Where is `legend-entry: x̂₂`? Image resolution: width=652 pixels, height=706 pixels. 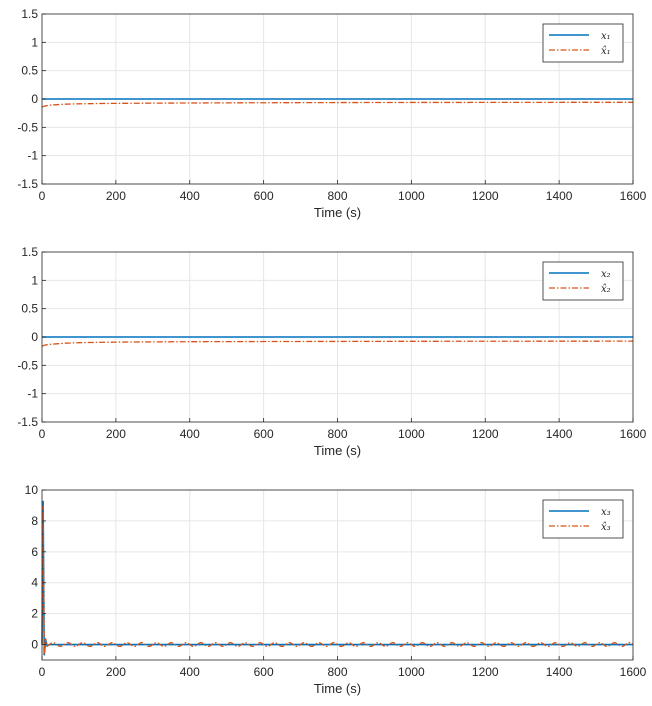 legend-entry: x̂₂ is located at coordinates (606, 289).